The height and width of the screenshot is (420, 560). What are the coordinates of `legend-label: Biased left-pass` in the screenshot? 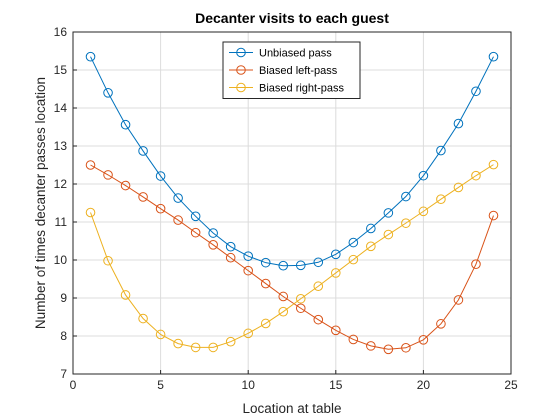 It's located at (298, 71).